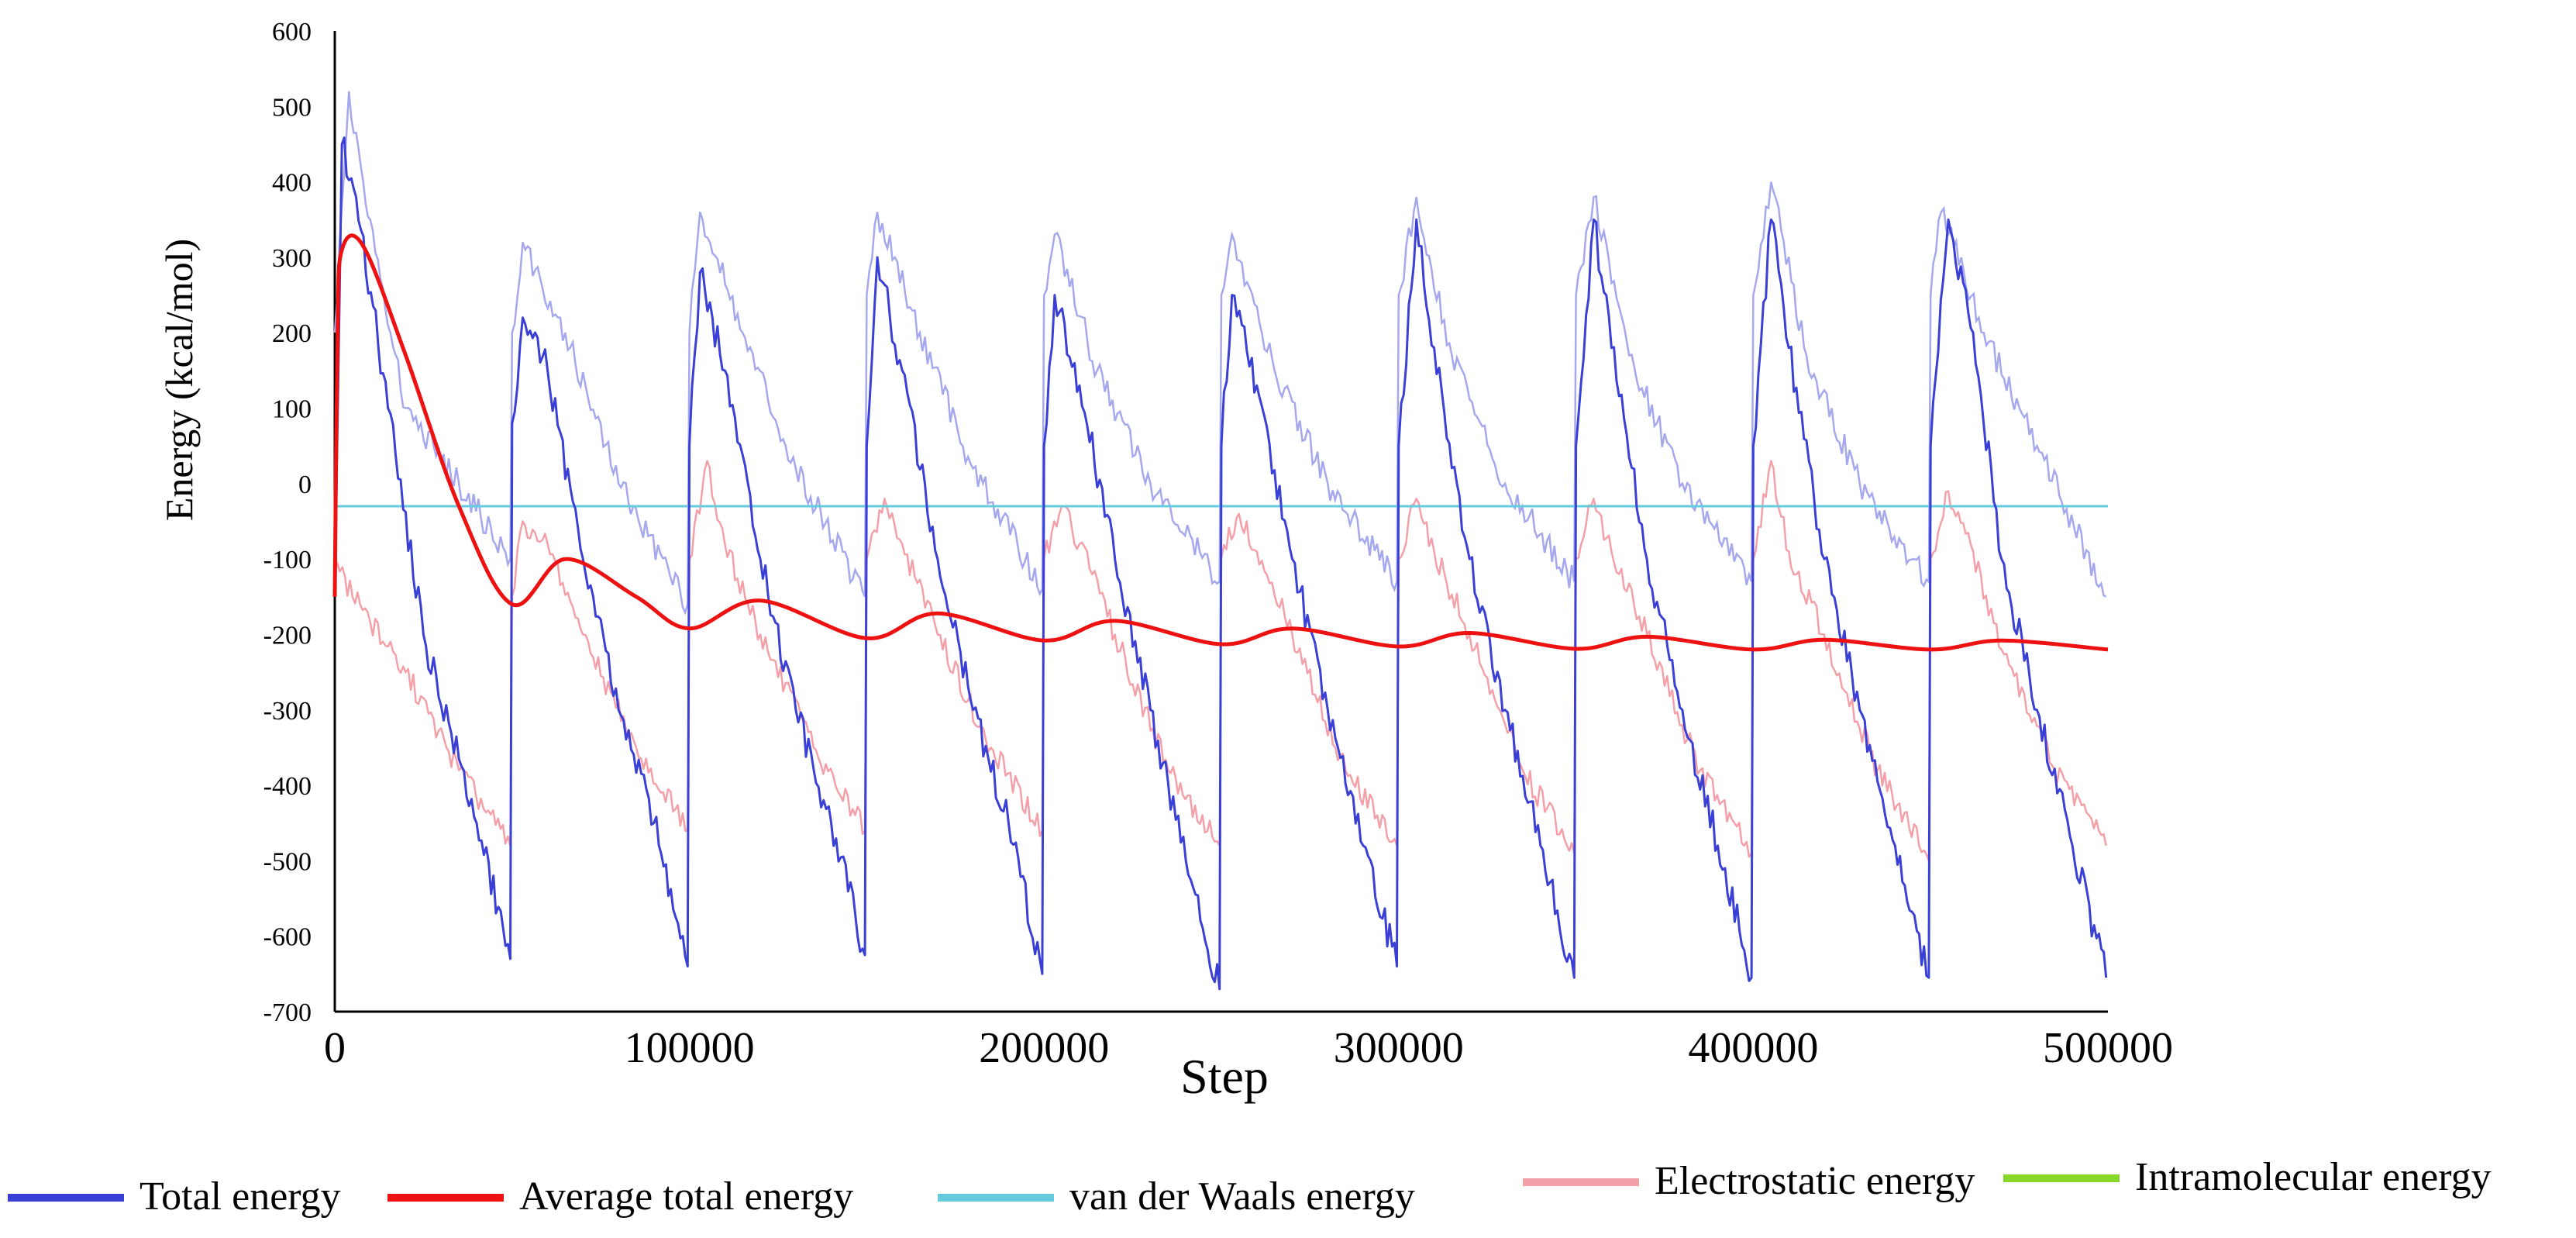  What do you see at coordinates (292, 107) in the screenshot?
I see `y-tick-label: 500` at bounding box center [292, 107].